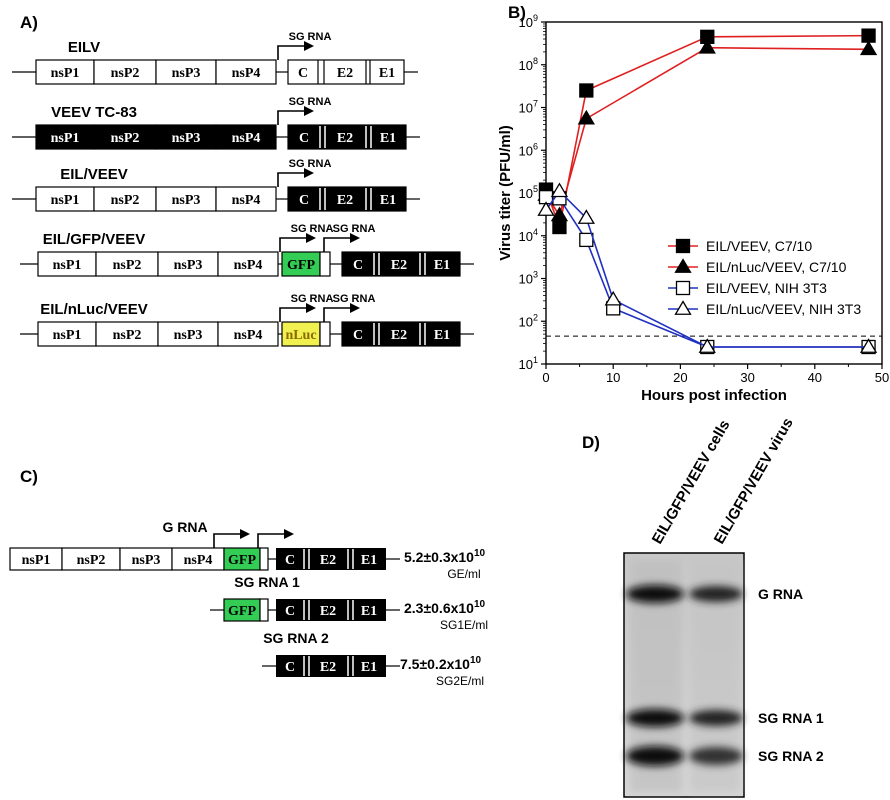 The height and width of the screenshot is (800, 890). Describe the element at coordinates (354, 299) in the screenshot. I see `sg-rna-label-2: SG RNA` at that location.